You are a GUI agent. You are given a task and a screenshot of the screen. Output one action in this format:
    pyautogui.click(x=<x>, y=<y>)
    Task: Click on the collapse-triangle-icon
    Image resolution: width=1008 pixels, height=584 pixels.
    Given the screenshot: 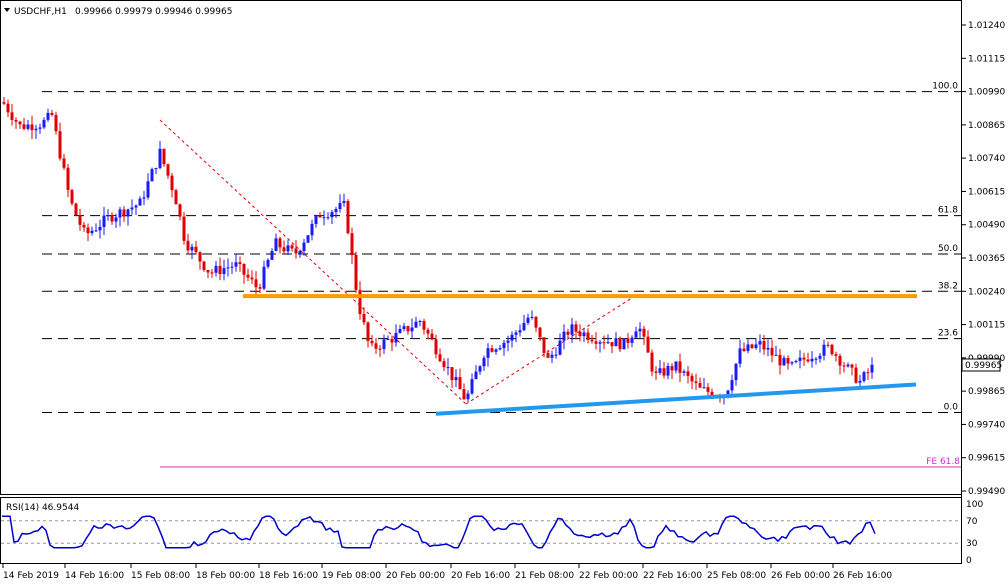 What is the action you would take?
    pyautogui.click(x=7, y=10)
    